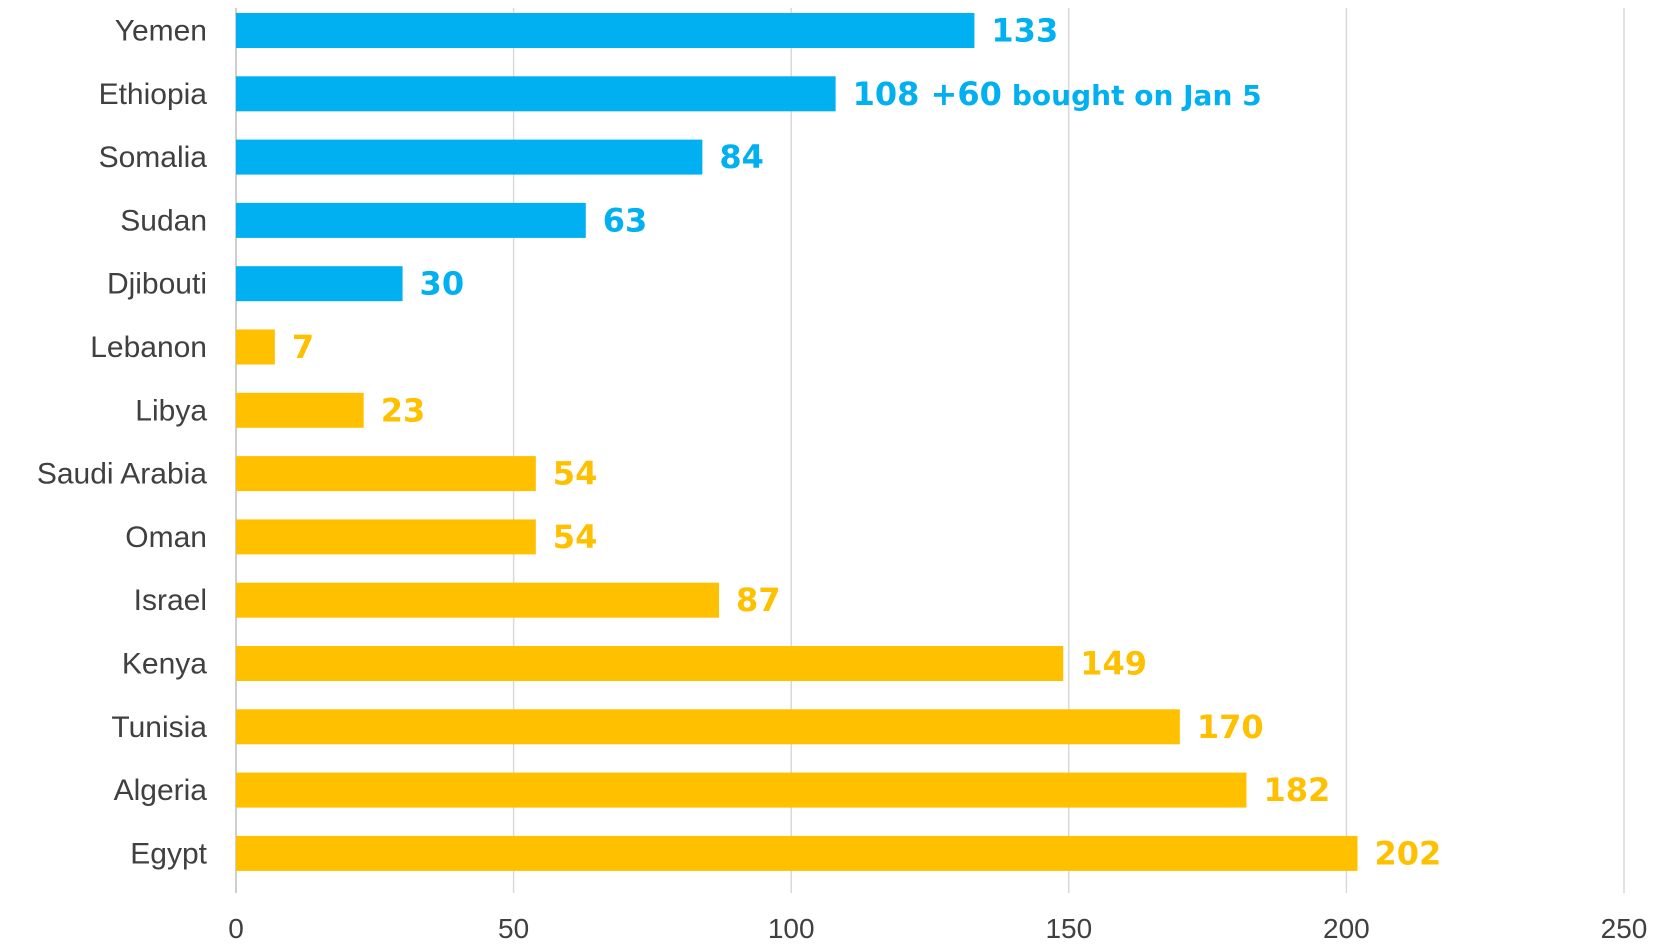 Image resolution: width=1654 pixels, height=950 pixels. What do you see at coordinates (1068, 928) in the screenshot?
I see `x-tick-label: 150` at bounding box center [1068, 928].